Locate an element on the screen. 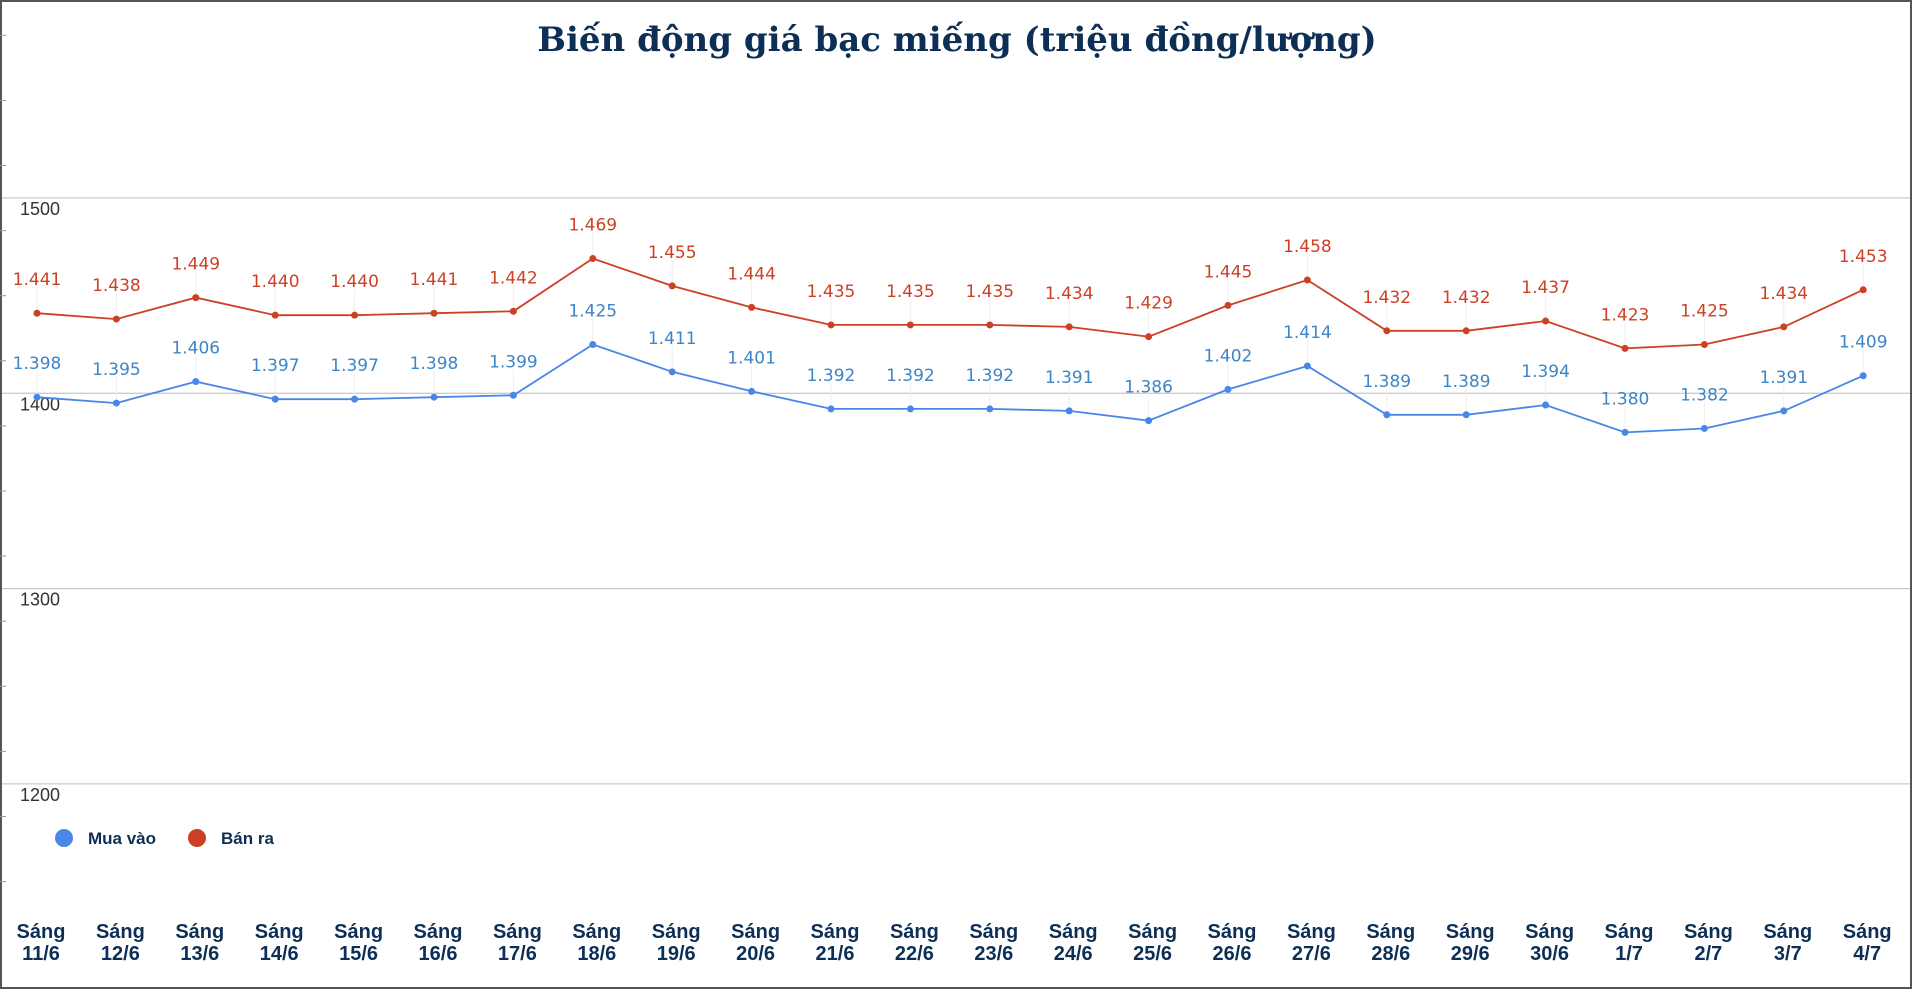  x-tick-label: 21/6 is located at coordinates (835, 954).